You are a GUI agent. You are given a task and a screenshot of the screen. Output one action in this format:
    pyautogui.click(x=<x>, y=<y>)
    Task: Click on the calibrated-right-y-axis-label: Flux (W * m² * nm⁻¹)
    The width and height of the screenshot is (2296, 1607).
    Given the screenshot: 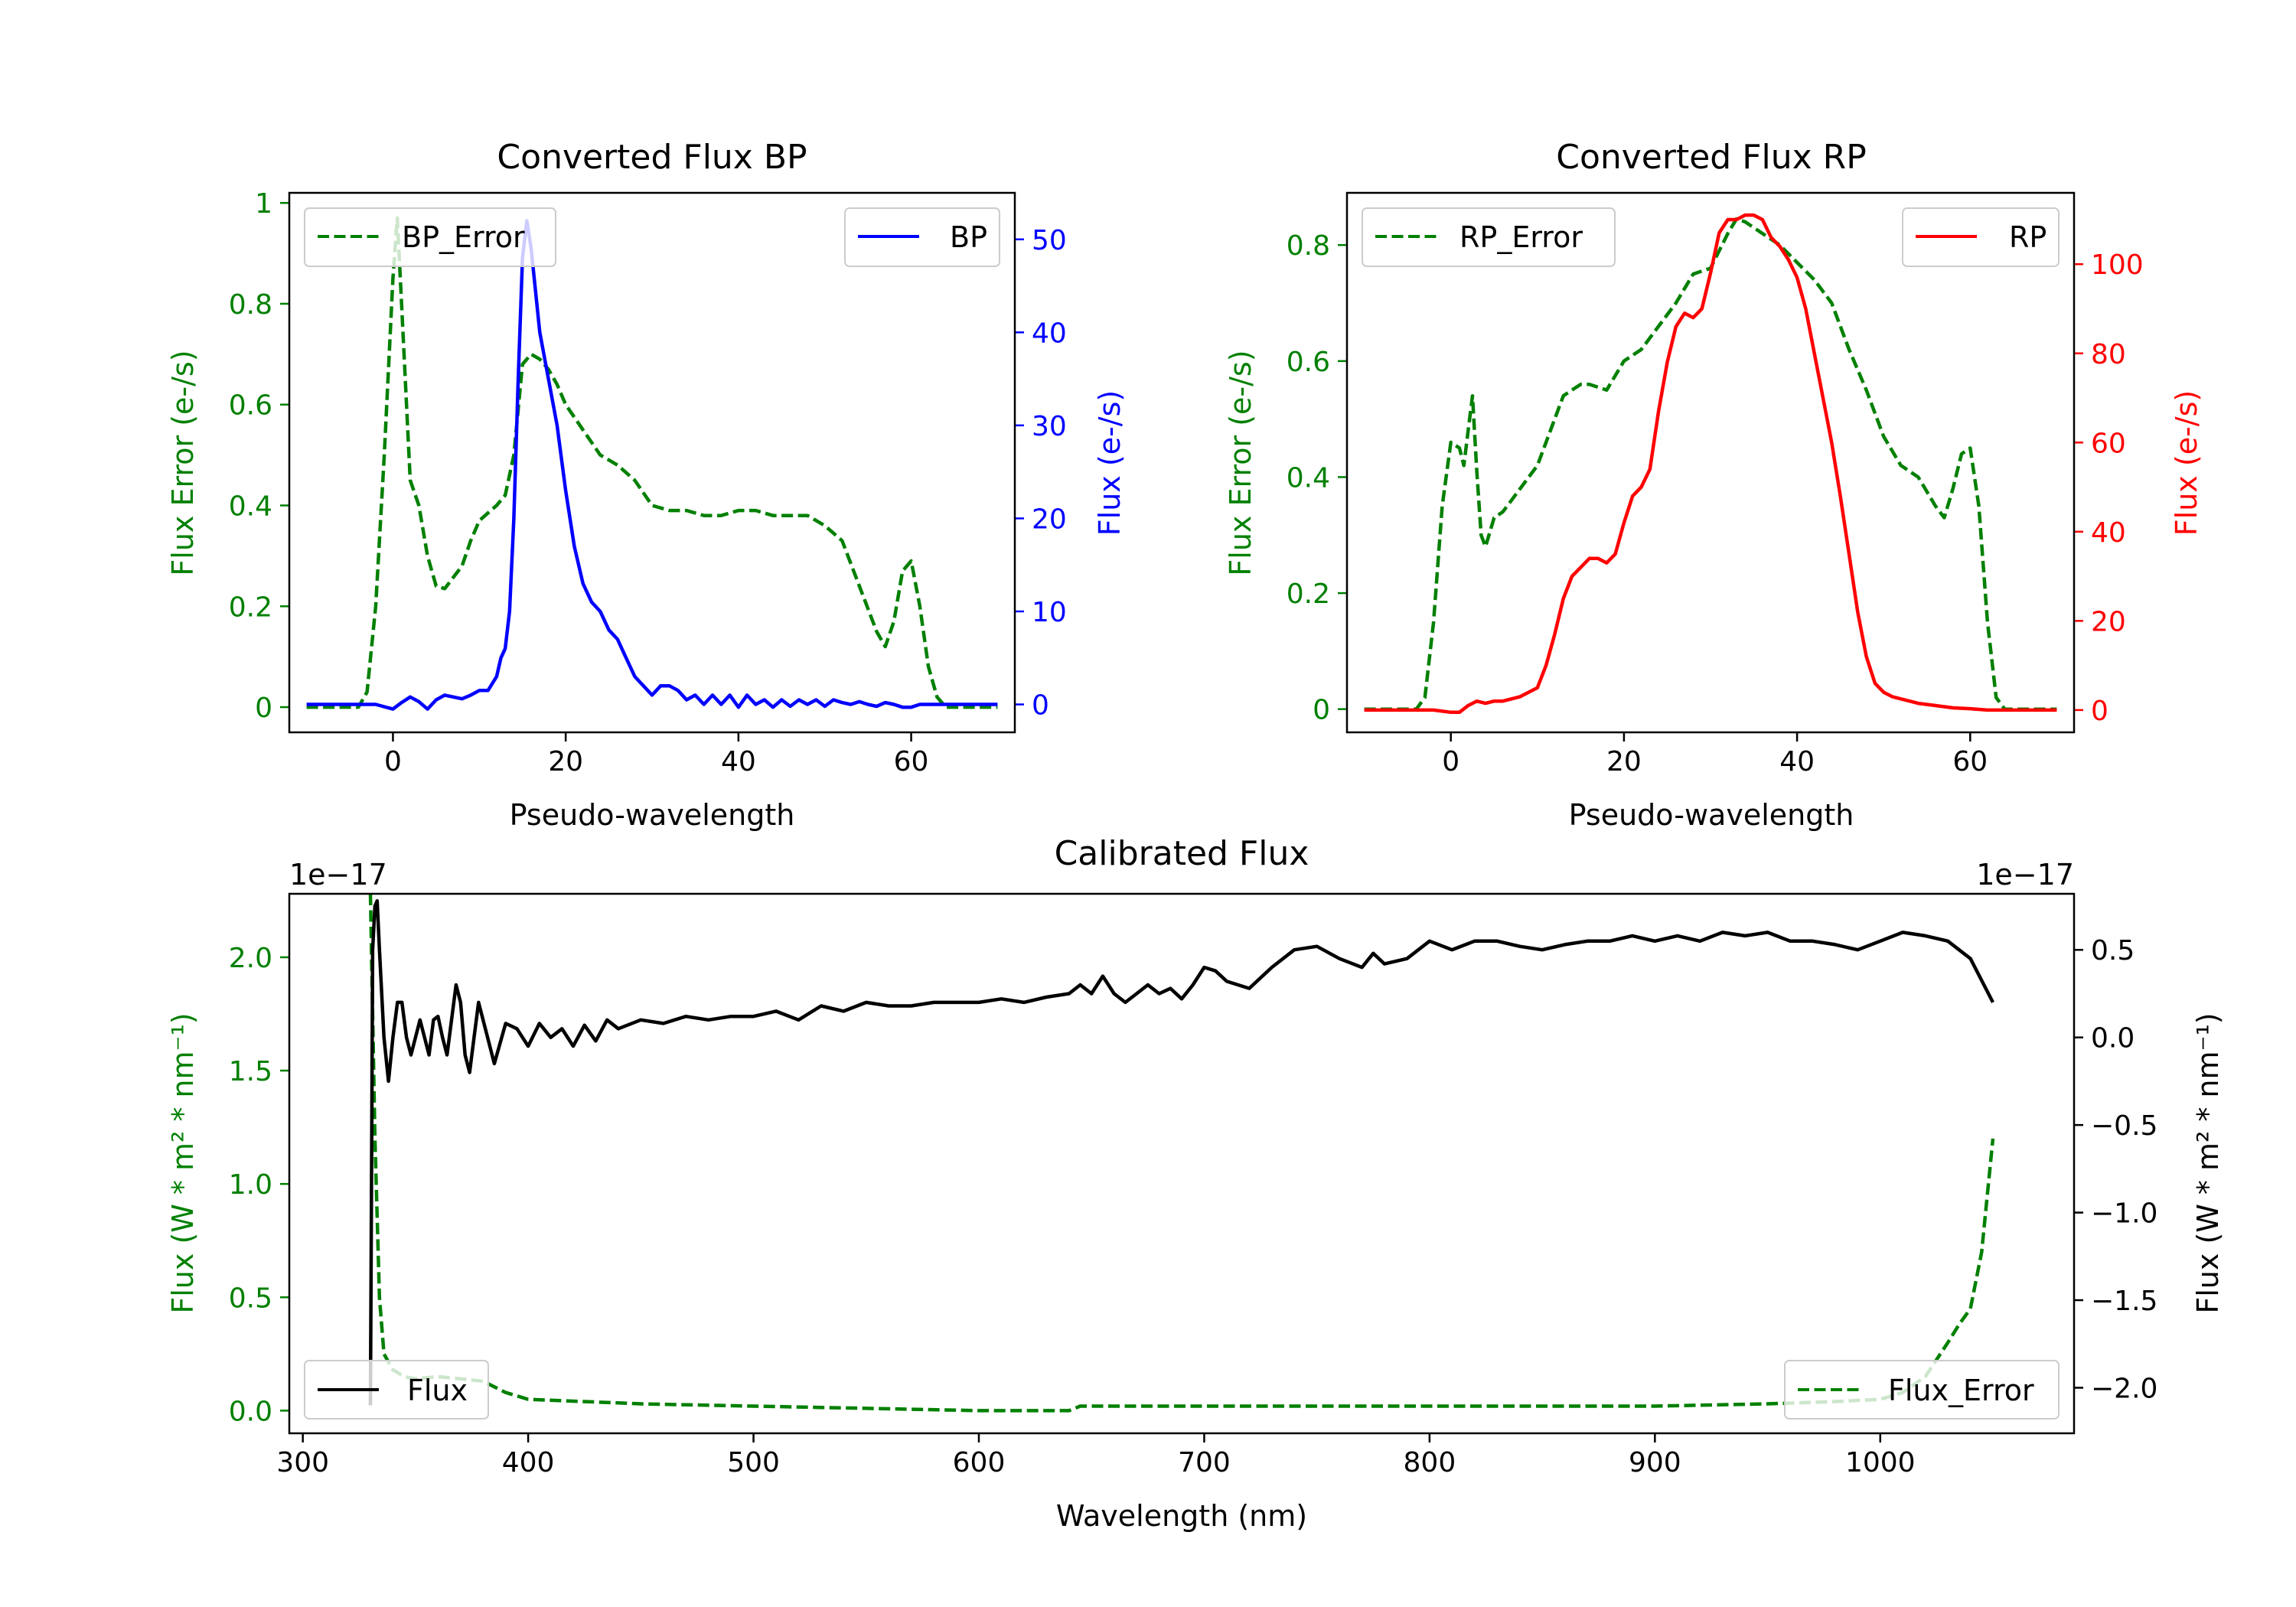 What is the action you would take?
    pyautogui.click(x=2208, y=1162)
    